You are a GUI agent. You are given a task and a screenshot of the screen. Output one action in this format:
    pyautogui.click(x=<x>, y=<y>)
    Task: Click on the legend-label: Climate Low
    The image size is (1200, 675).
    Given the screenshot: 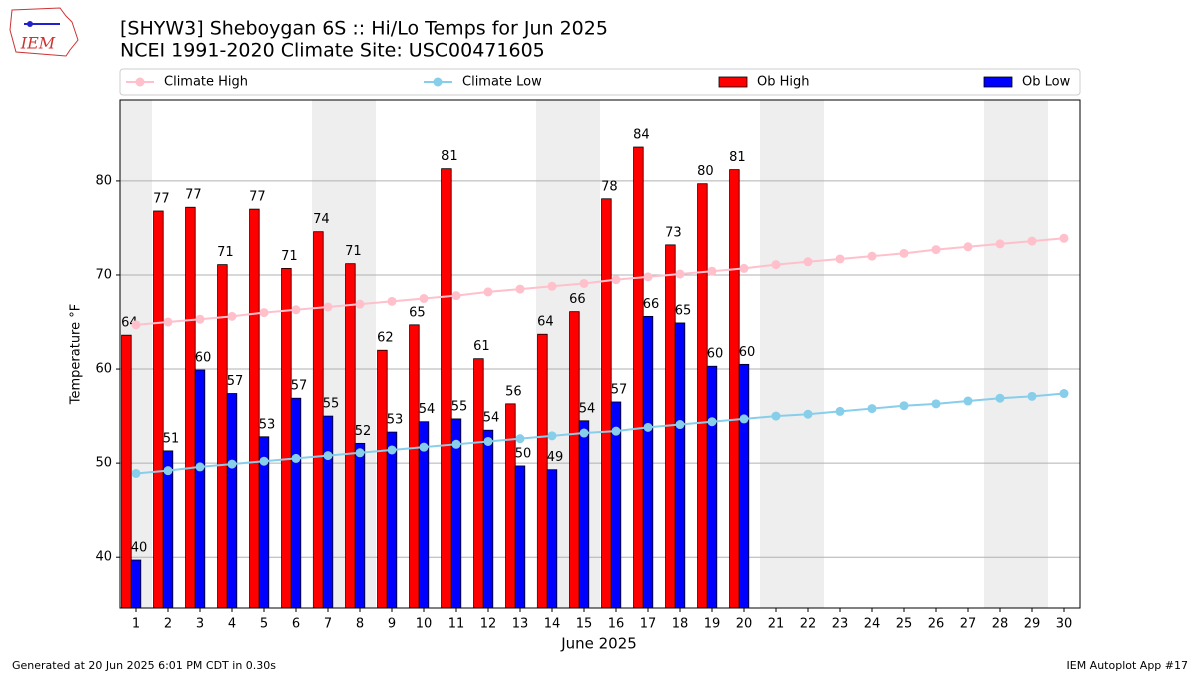 What is the action you would take?
    pyautogui.click(x=502, y=82)
    